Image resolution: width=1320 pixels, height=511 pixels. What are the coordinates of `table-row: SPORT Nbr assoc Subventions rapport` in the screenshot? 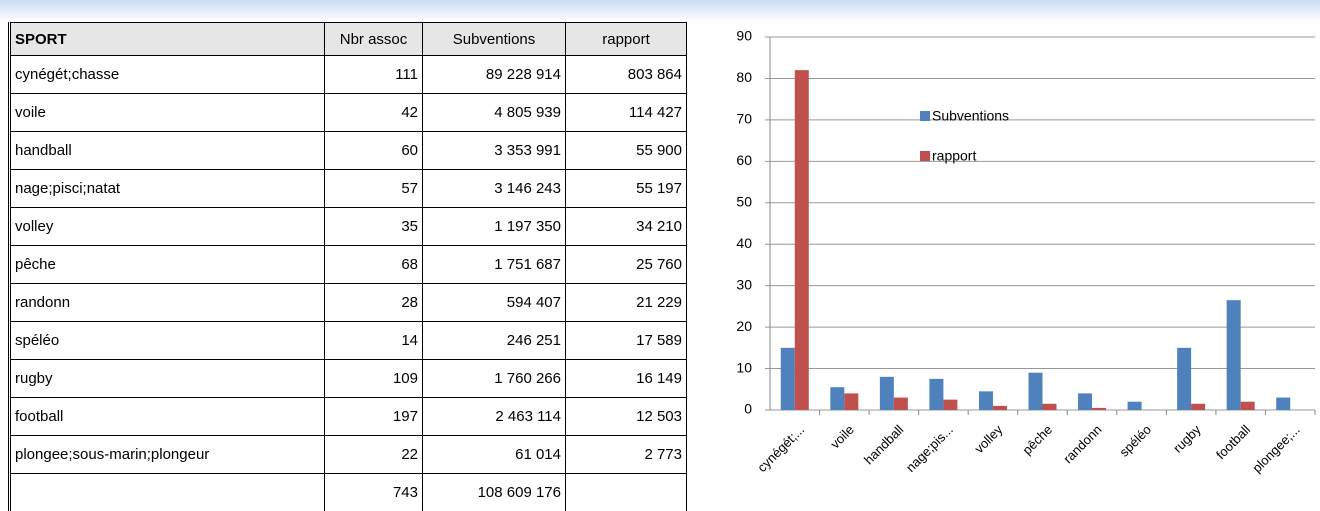 It's located at (348, 39).